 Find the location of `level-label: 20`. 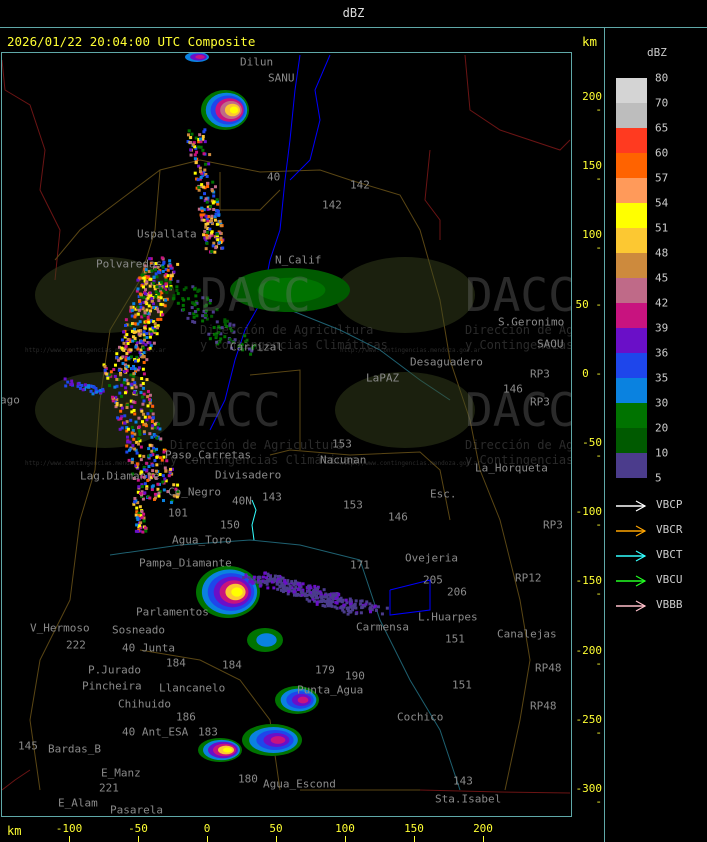

level-label: 20 is located at coordinates (662, 428).